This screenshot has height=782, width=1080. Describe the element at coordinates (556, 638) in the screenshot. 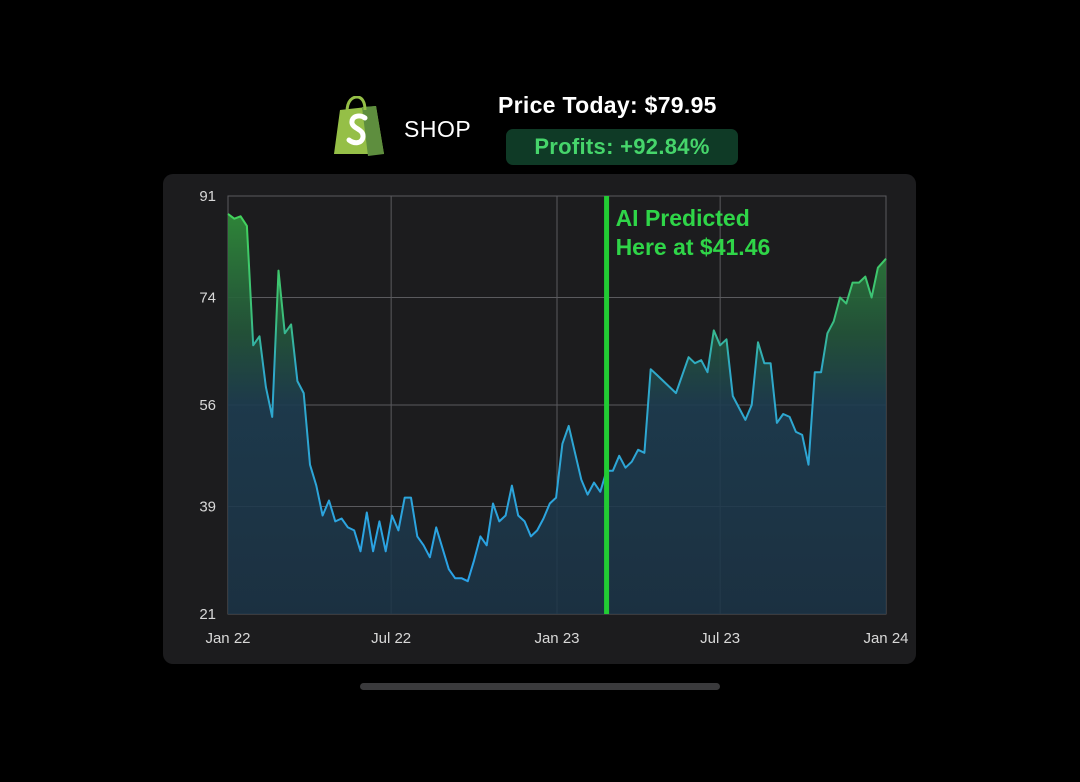

I see `x-tick-label: Jan 23` at that location.